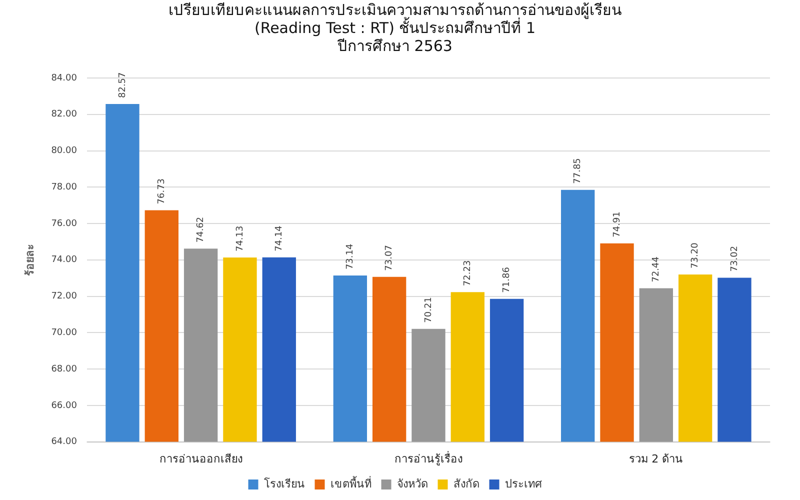 The width and height of the screenshot is (800, 500). I want to click on x-tick-label: การอ่านออกเสียง, so click(200, 459).